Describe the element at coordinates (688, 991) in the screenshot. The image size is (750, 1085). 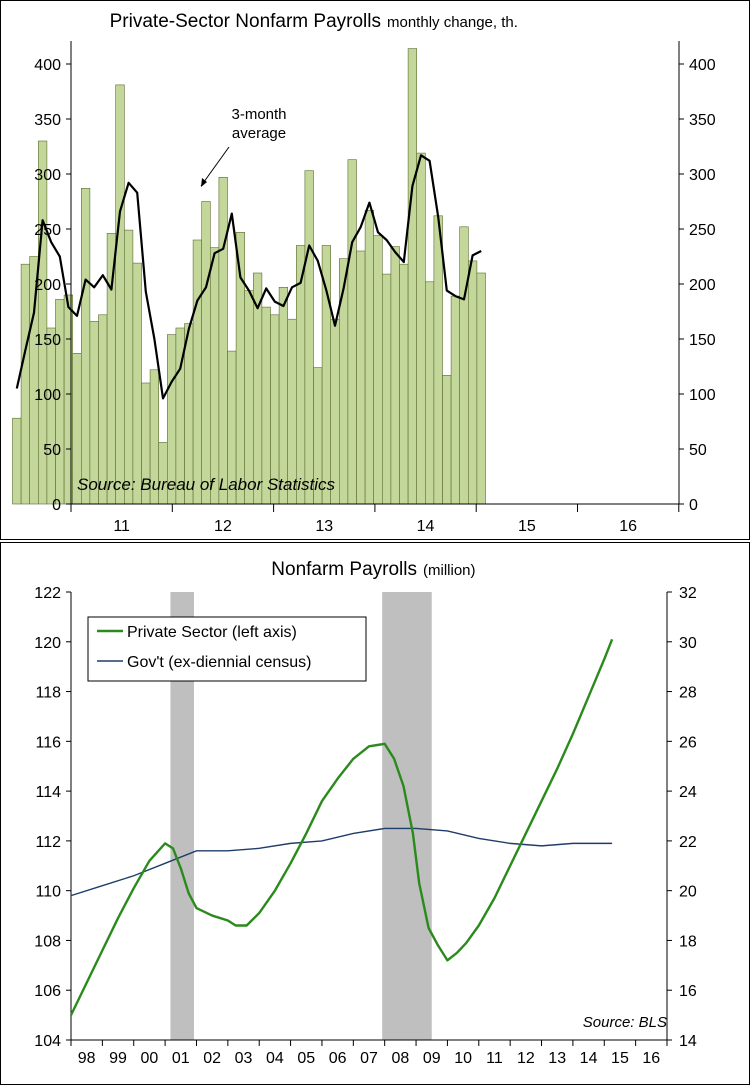
I see `y-tick-label-right: 16` at that location.